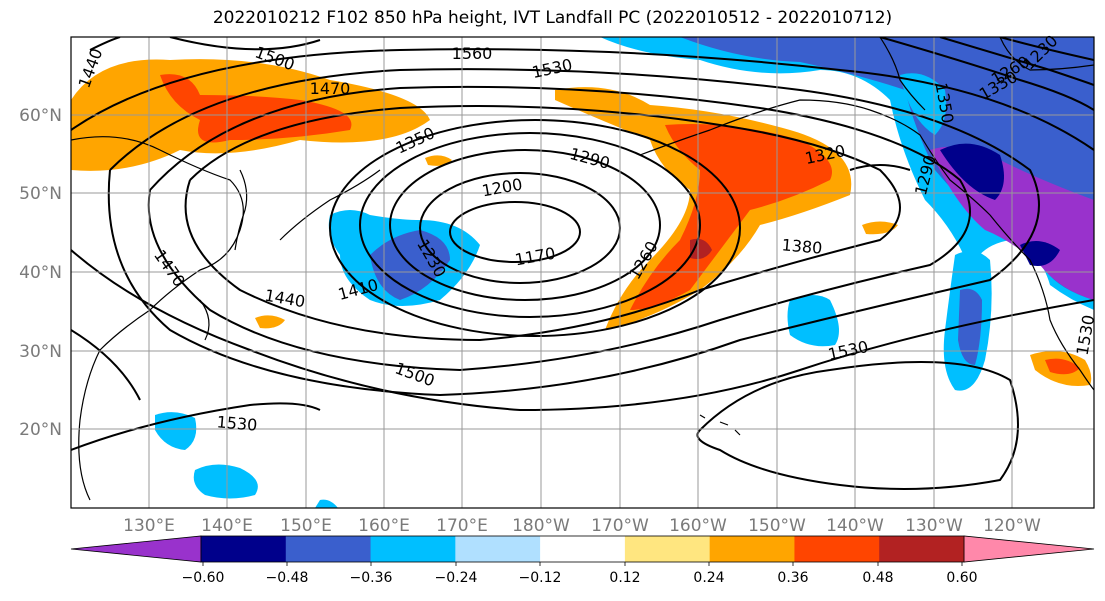 The height and width of the screenshot is (601, 1105). What do you see at coordinates (708, 578) in the screenshot?
I see `colorbar-tick-label: 0.24` at bounding box center [708, 578].